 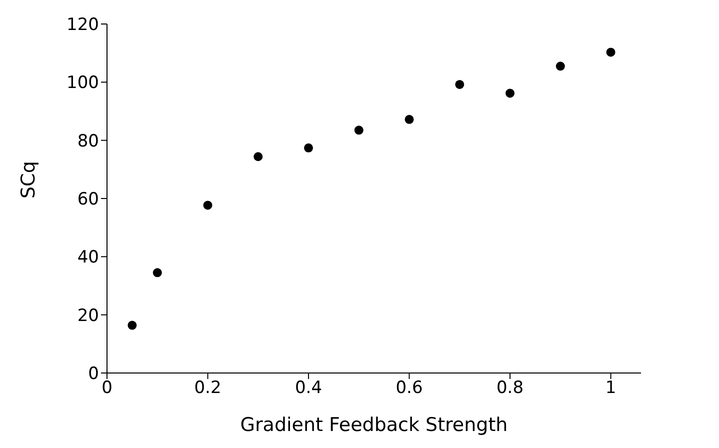 I want to click on x-tick-label: 1, so click(x=610, y=388).